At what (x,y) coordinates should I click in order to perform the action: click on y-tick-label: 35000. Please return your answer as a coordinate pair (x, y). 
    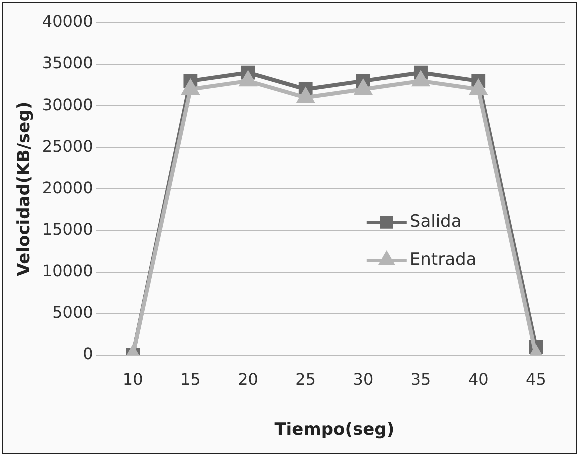
    Looking at the image, I should click on (68, 63).